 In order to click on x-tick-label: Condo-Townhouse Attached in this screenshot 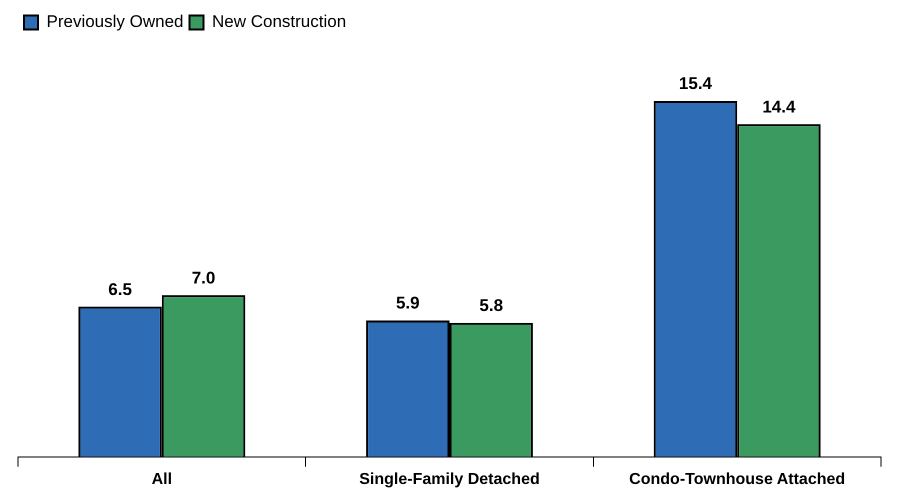, I will do `click(737, 479)`.